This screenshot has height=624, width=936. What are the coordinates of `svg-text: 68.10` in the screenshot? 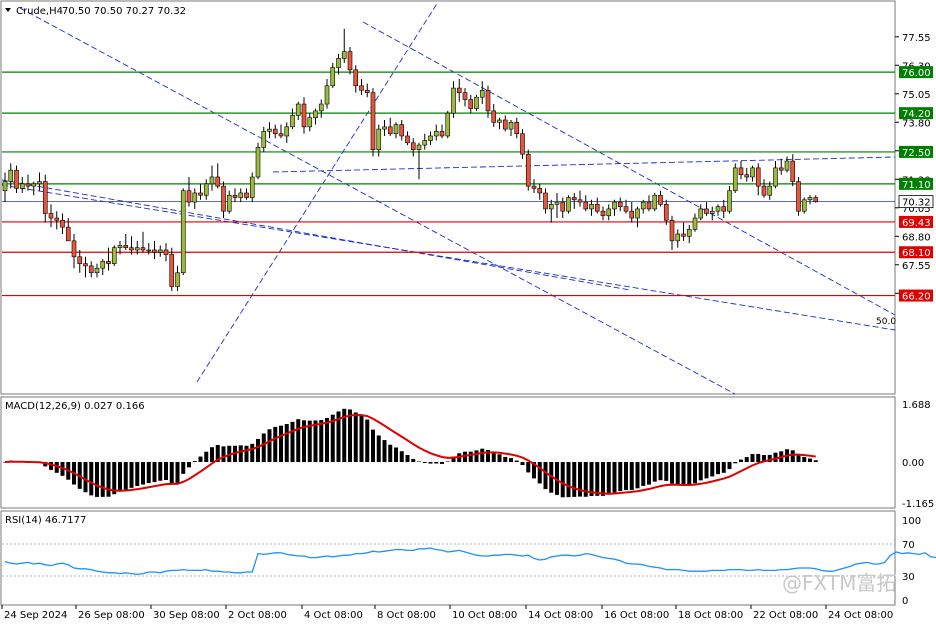 It's located at (916, 253).